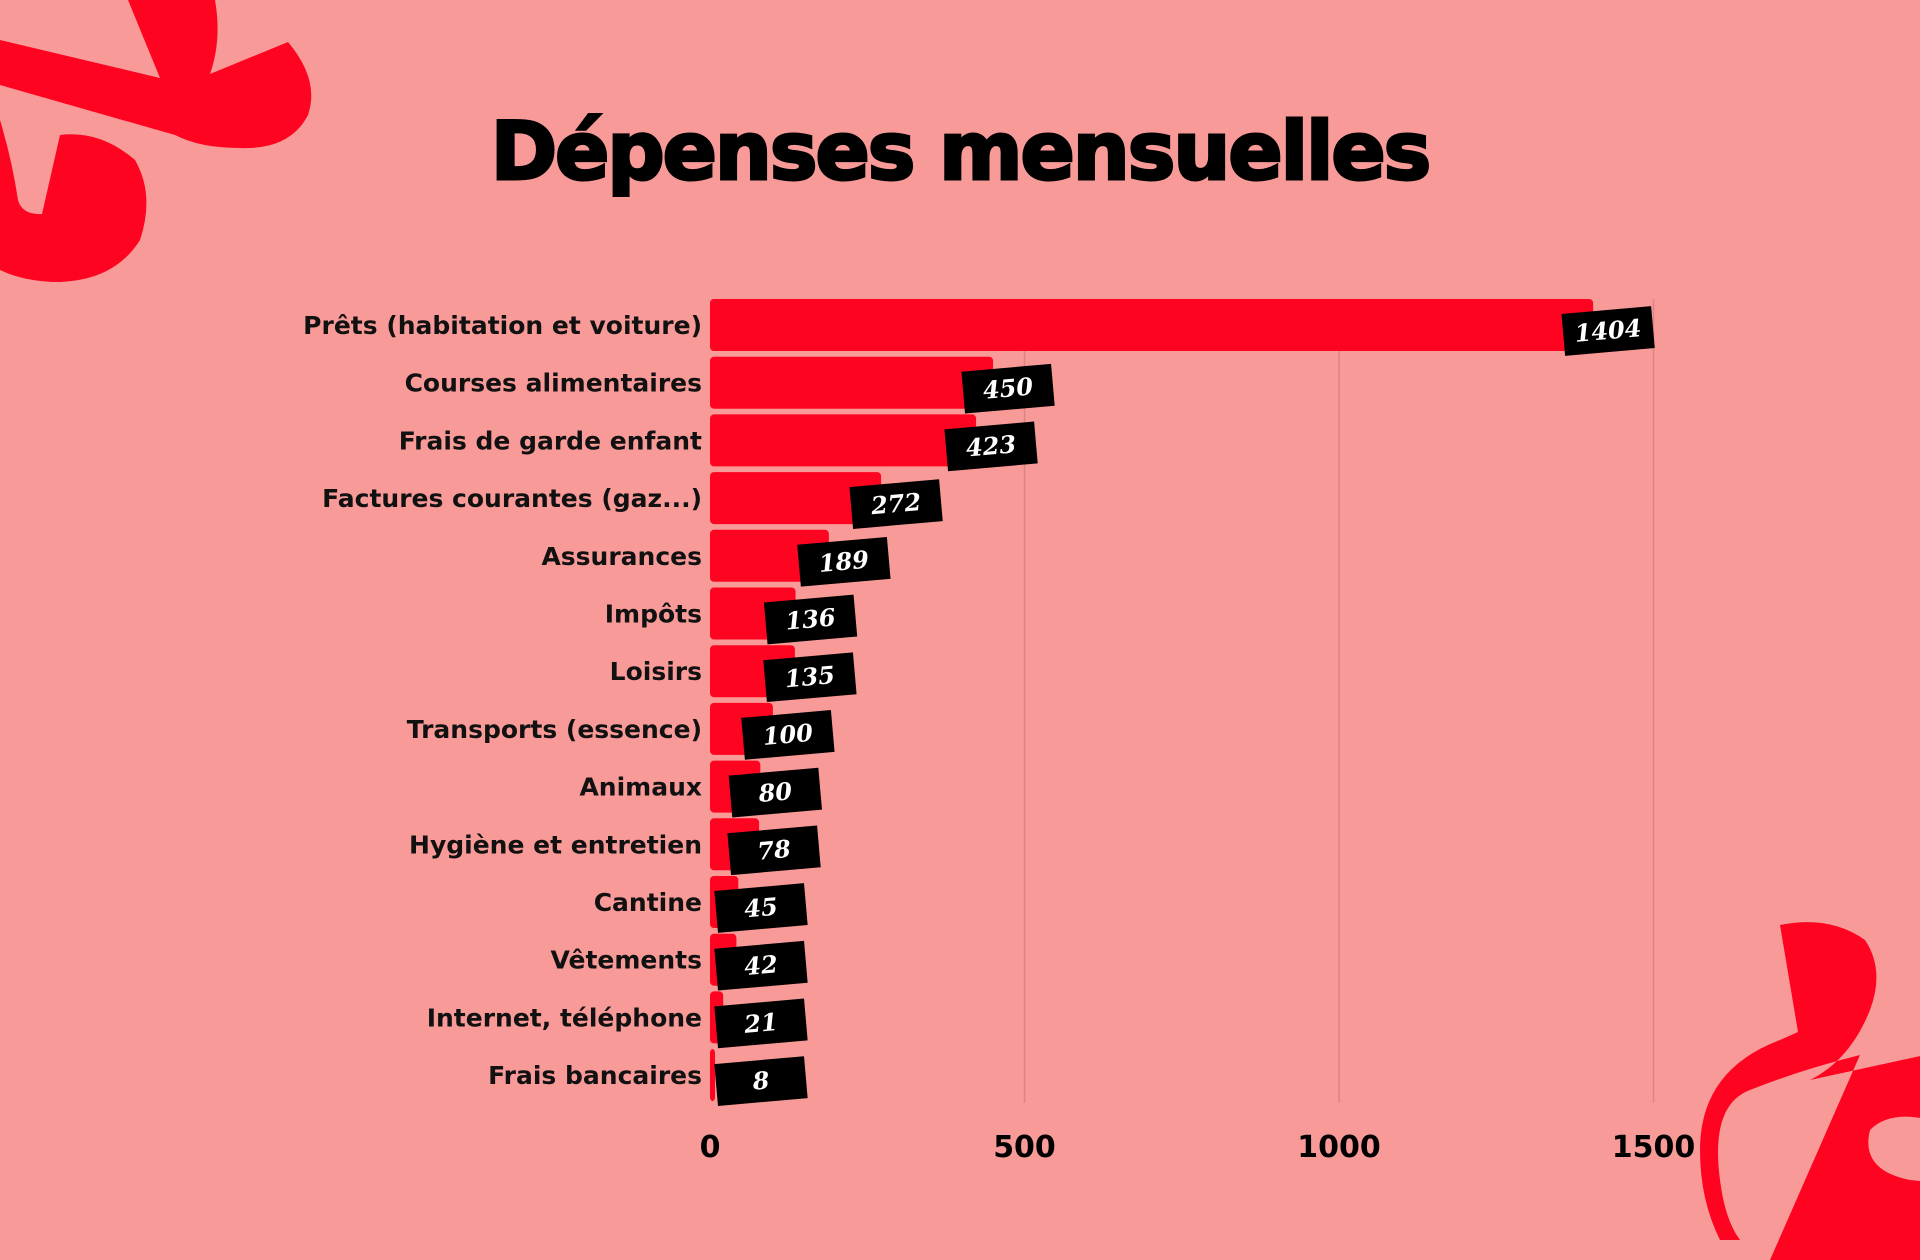 This screenshot has height=1260, width=1920. I want to click on value-label-box: 42, so click(761, 965).